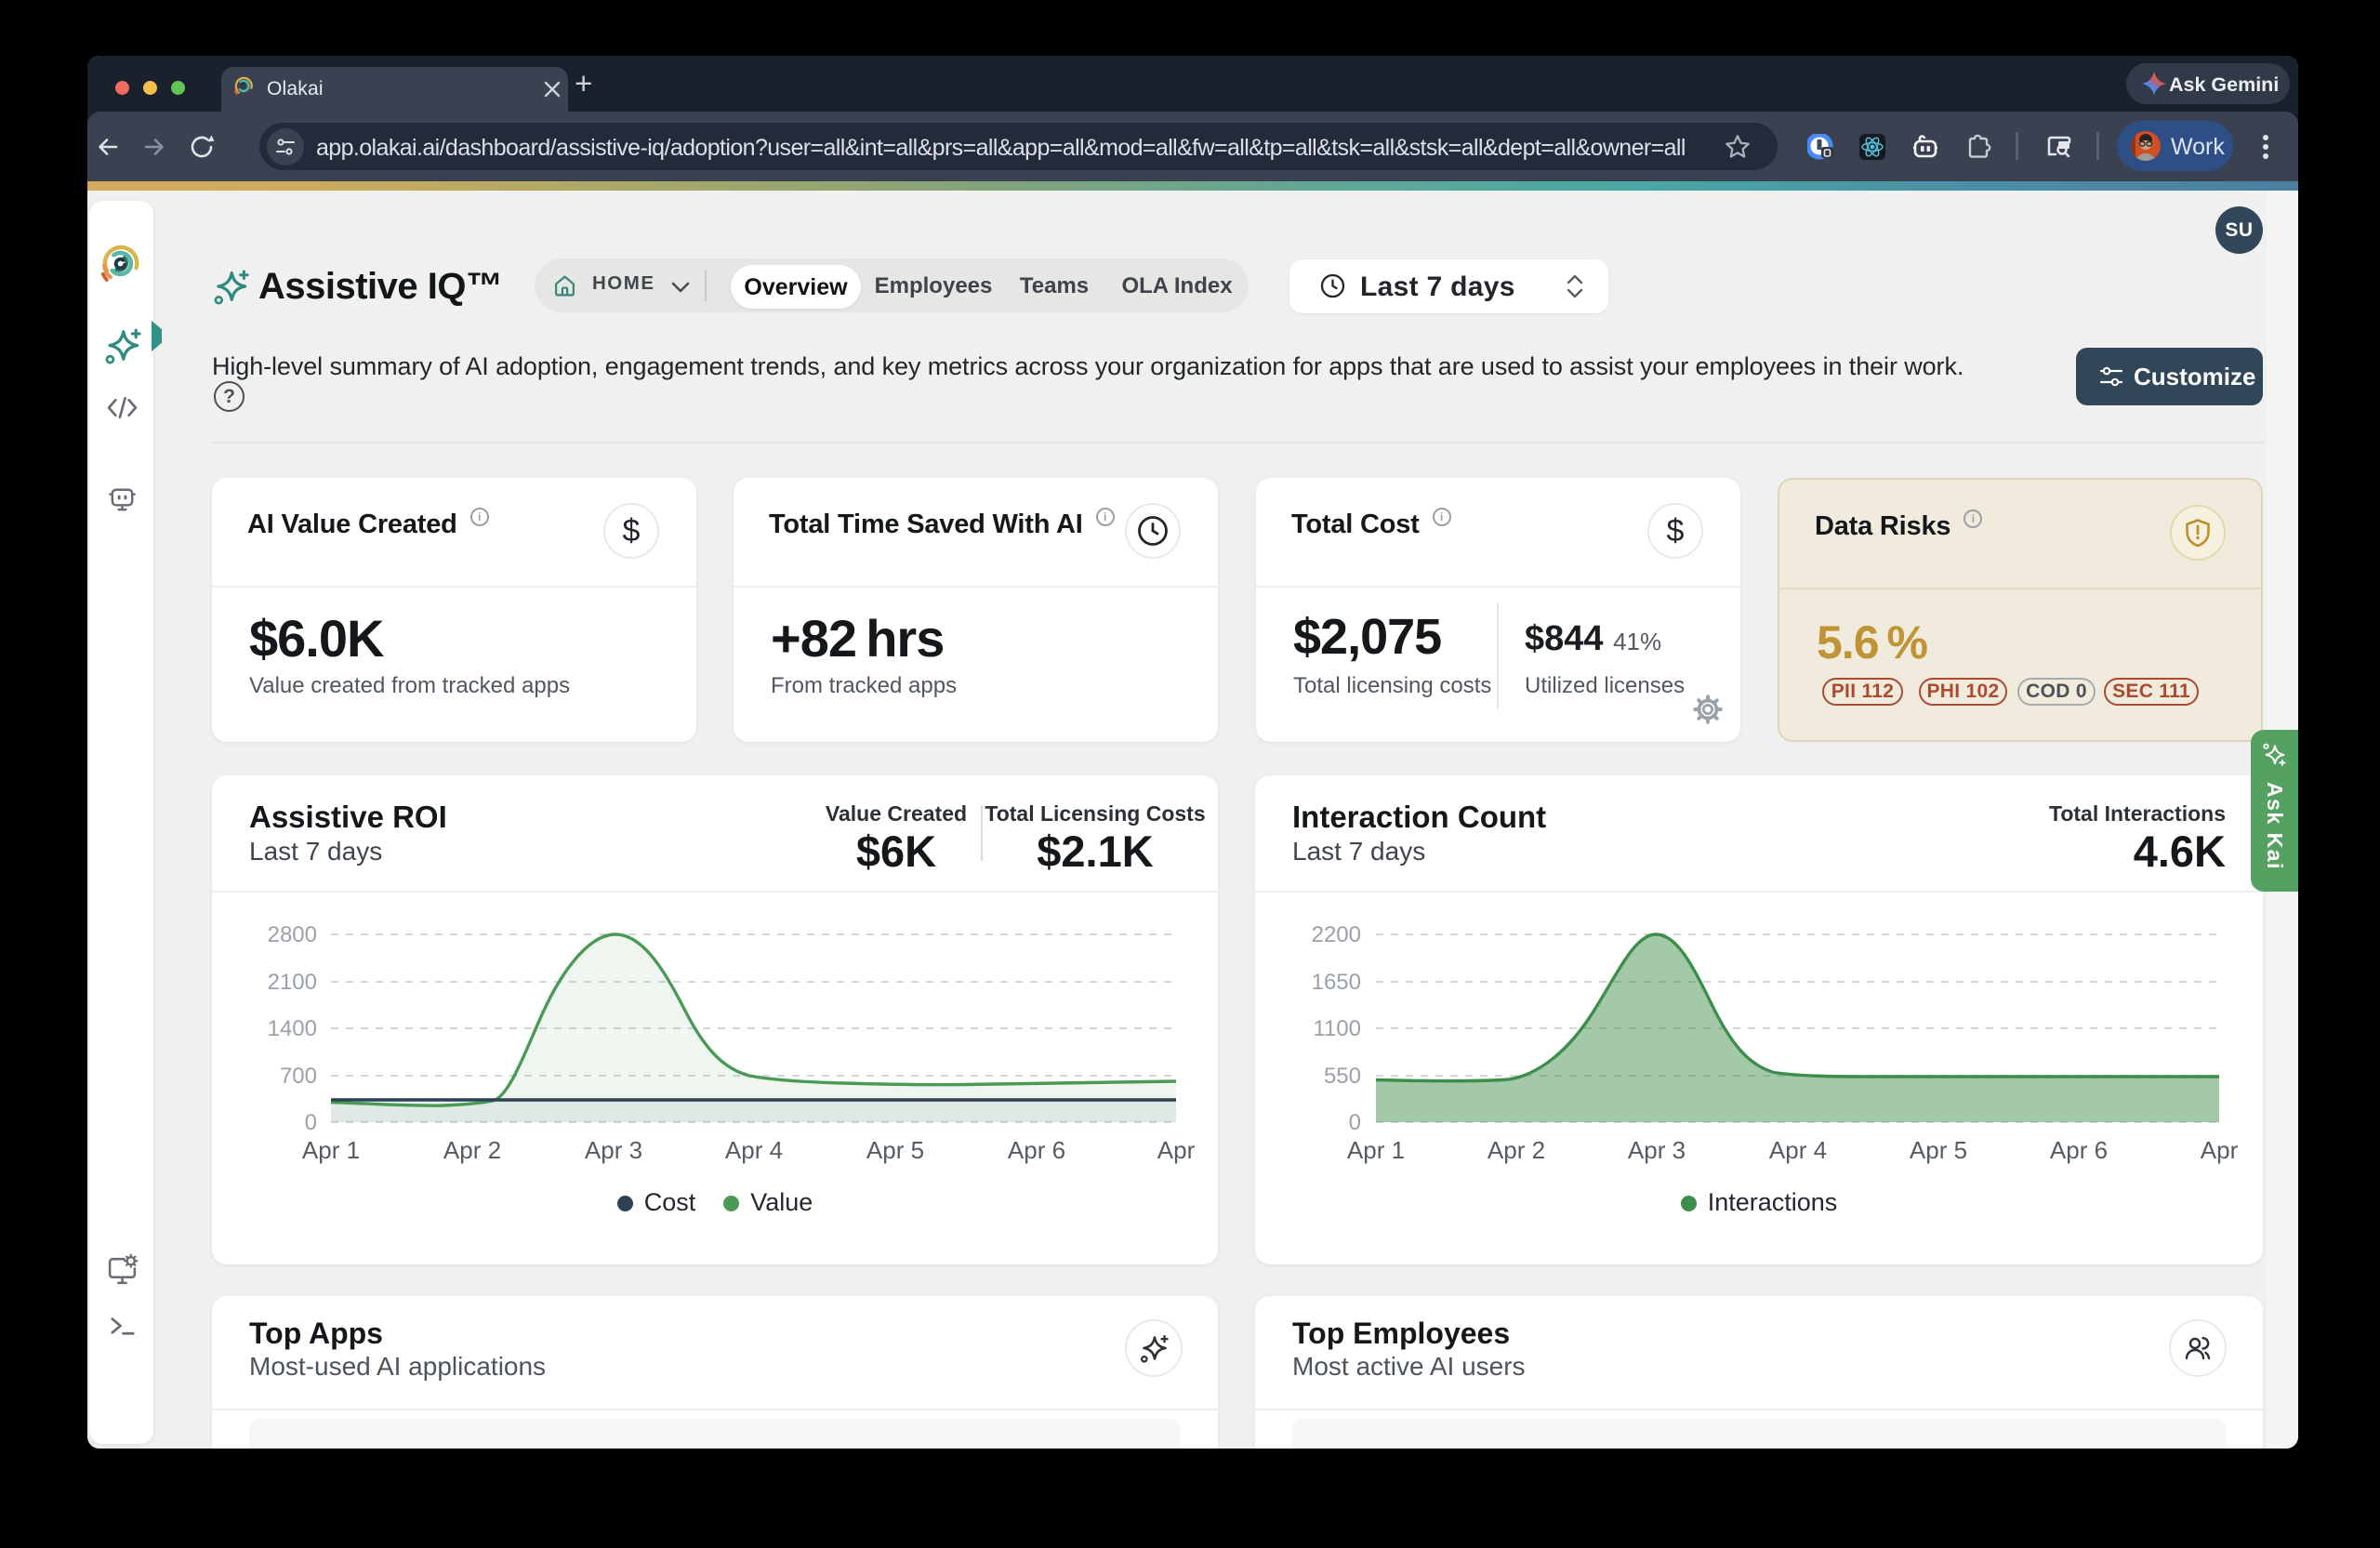 The height and width of the screenshot is (1548, 2380). Describe the element at coordinates (1342, 1076) in the screenshot. I see `svg-text: 550` at that location.